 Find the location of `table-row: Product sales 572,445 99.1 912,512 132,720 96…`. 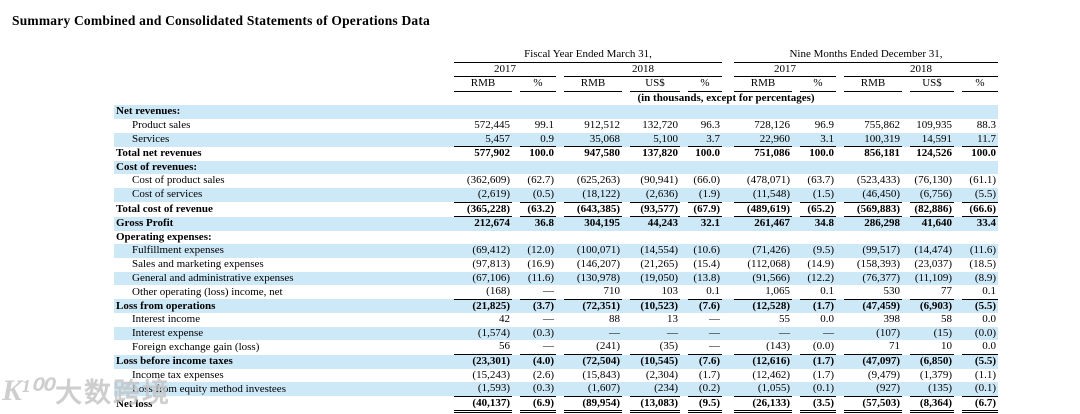

table-row: Product sales 572,445 99.1 912,512 132,720 96… is located at coordinates (556, 126).